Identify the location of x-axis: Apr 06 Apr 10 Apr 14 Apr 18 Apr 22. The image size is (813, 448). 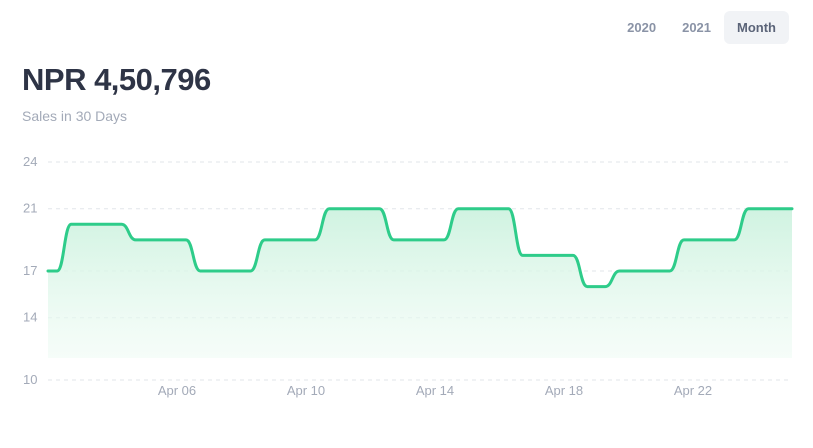
(435, 390).